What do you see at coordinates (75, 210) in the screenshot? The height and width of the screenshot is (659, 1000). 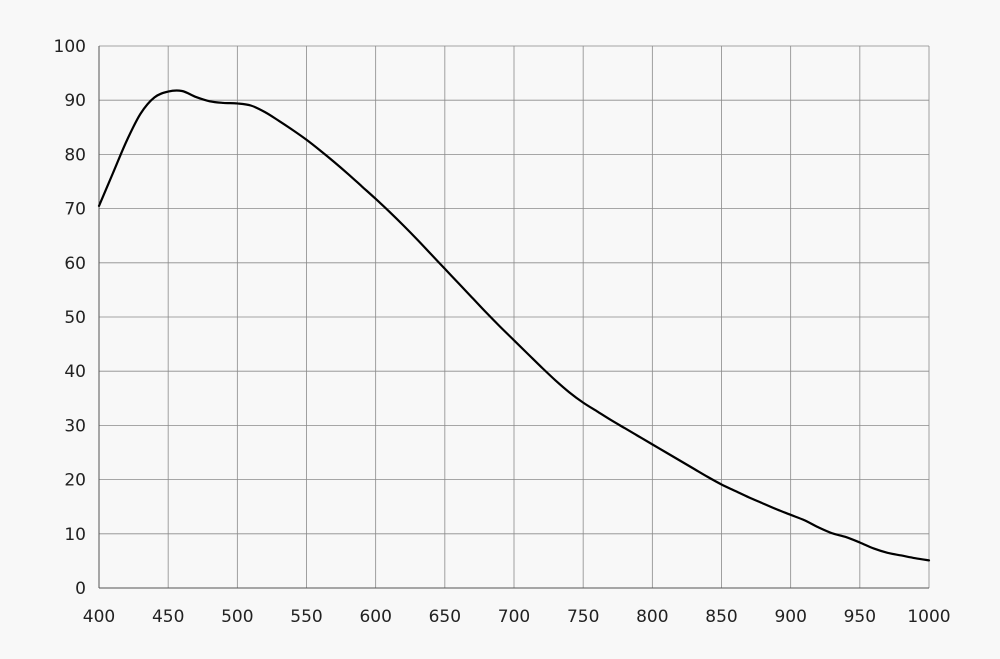 I see `y-tick-label: 70` at bounding box center [75, 210].